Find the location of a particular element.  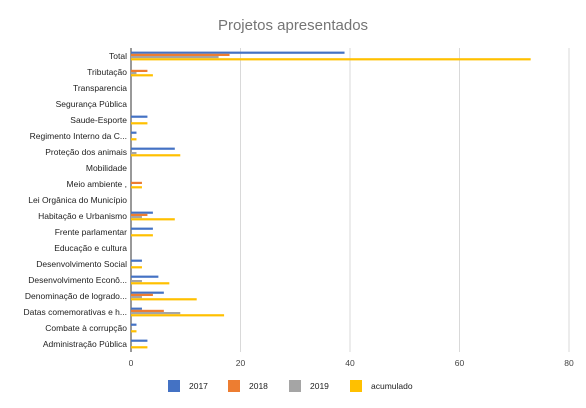

category-label: Administração Pública is located at coordinates (85, 344).